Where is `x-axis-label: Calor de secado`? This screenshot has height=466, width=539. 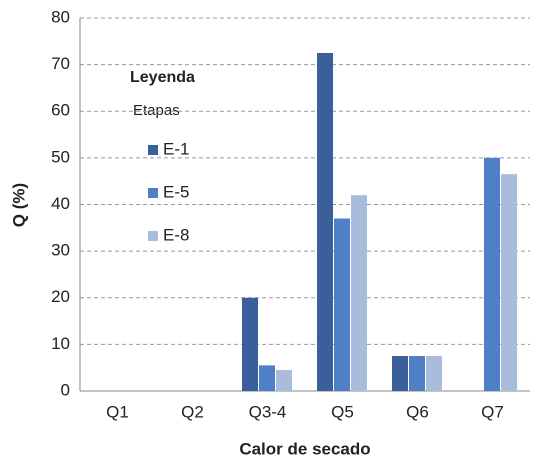 x-axis-label: Calor de secado is located at coordinates (304, 448).